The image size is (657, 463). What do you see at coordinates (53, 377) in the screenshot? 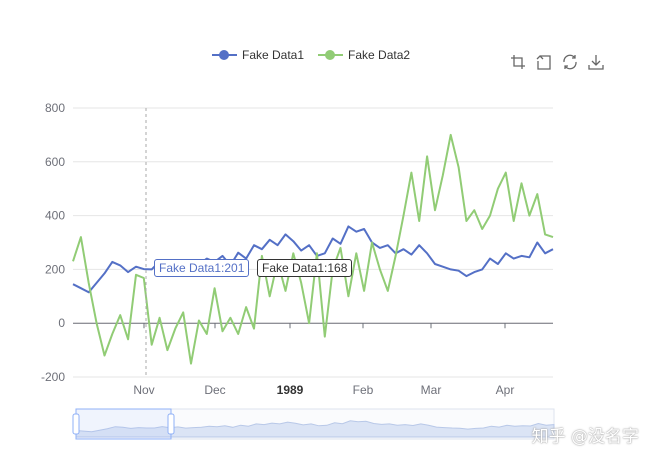
I see `y-tick-label: -200` at bounding box center [53, 377].